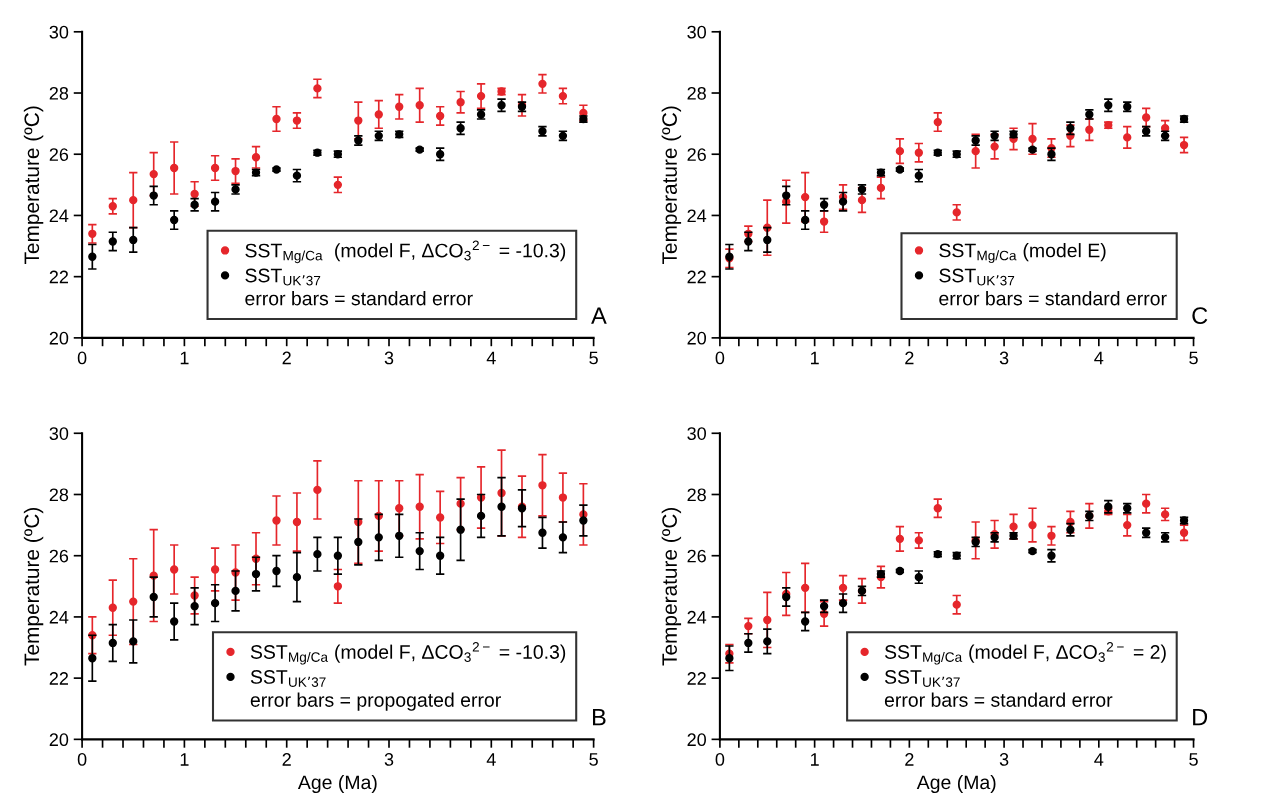 The height and width of the screenshot is (795, 1263). Describe the element at coordinates (375, 701) in the screenshot. I see `annotation: error bars = propogated error` at that location.